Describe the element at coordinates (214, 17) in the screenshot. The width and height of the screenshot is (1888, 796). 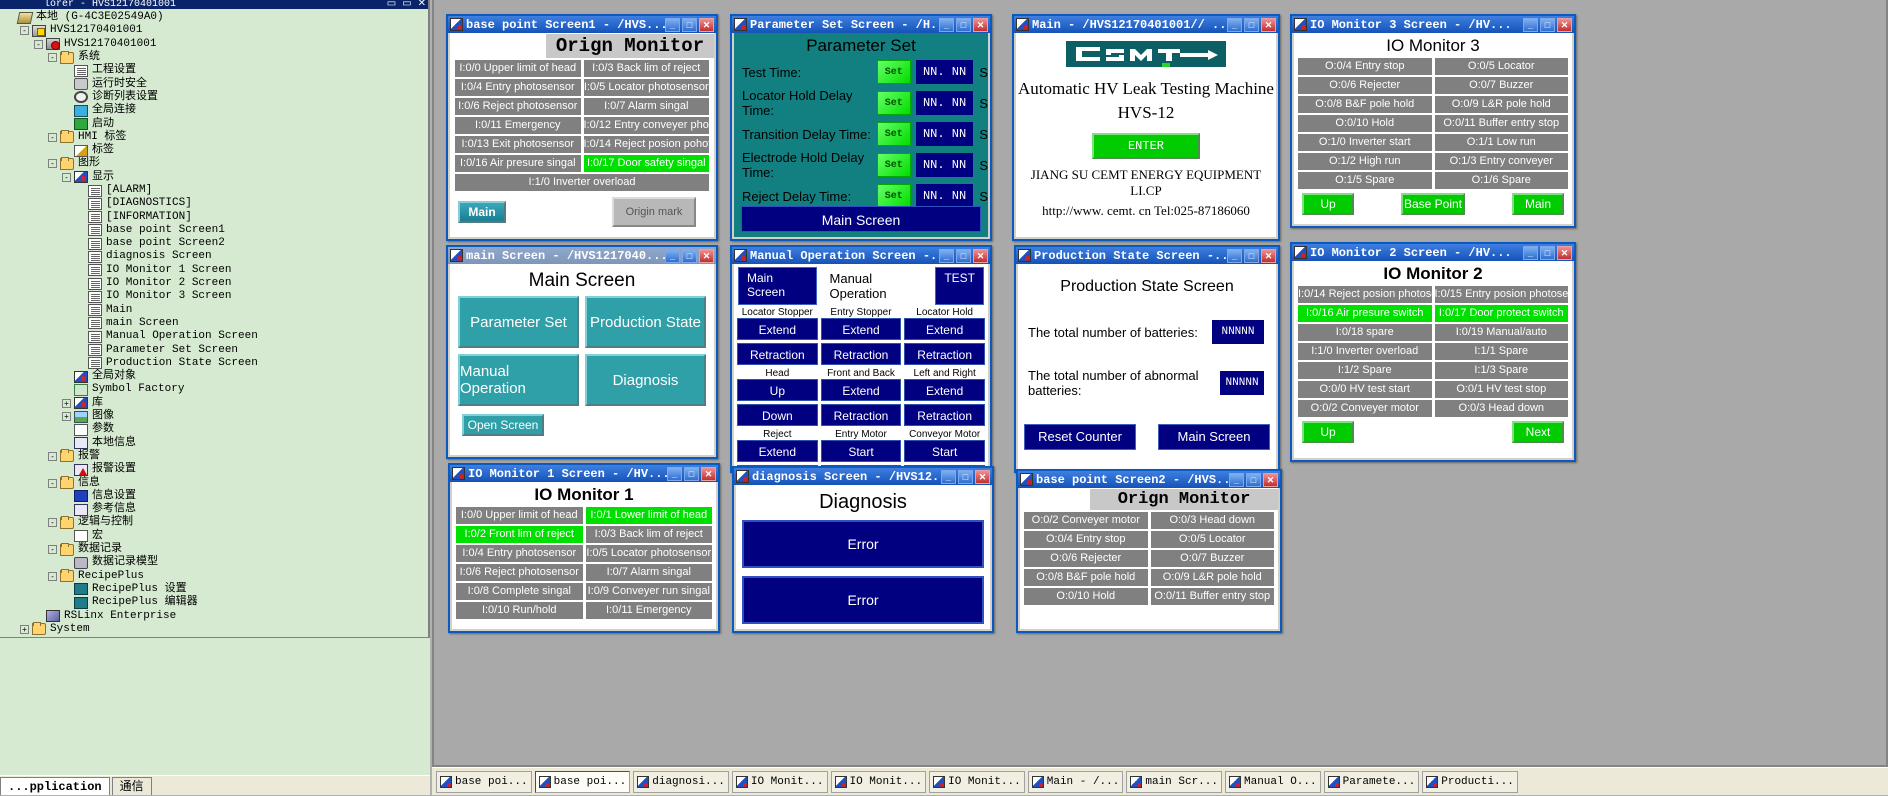
I see `tree-item: 本地 (G-4C3E02549A0)` at that location.